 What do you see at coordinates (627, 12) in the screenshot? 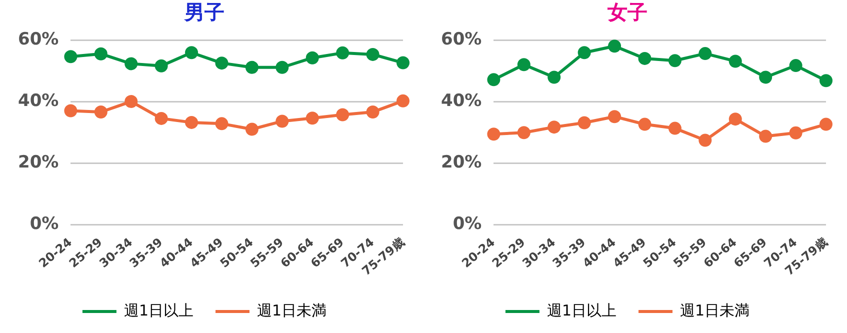
I see `chart-title: 女子` at bounding box center [627, 12].